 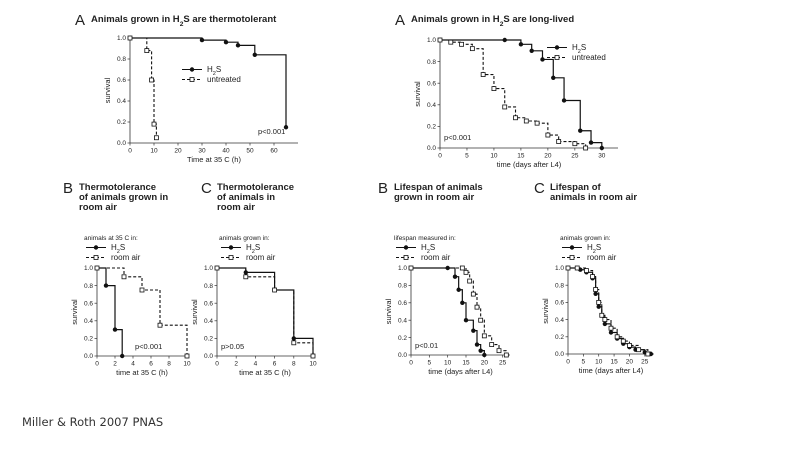 What do you see at coordinates (589, 57) in the screenshot?
I see `legend-entry: untreated` at bounding box center [589, 57].